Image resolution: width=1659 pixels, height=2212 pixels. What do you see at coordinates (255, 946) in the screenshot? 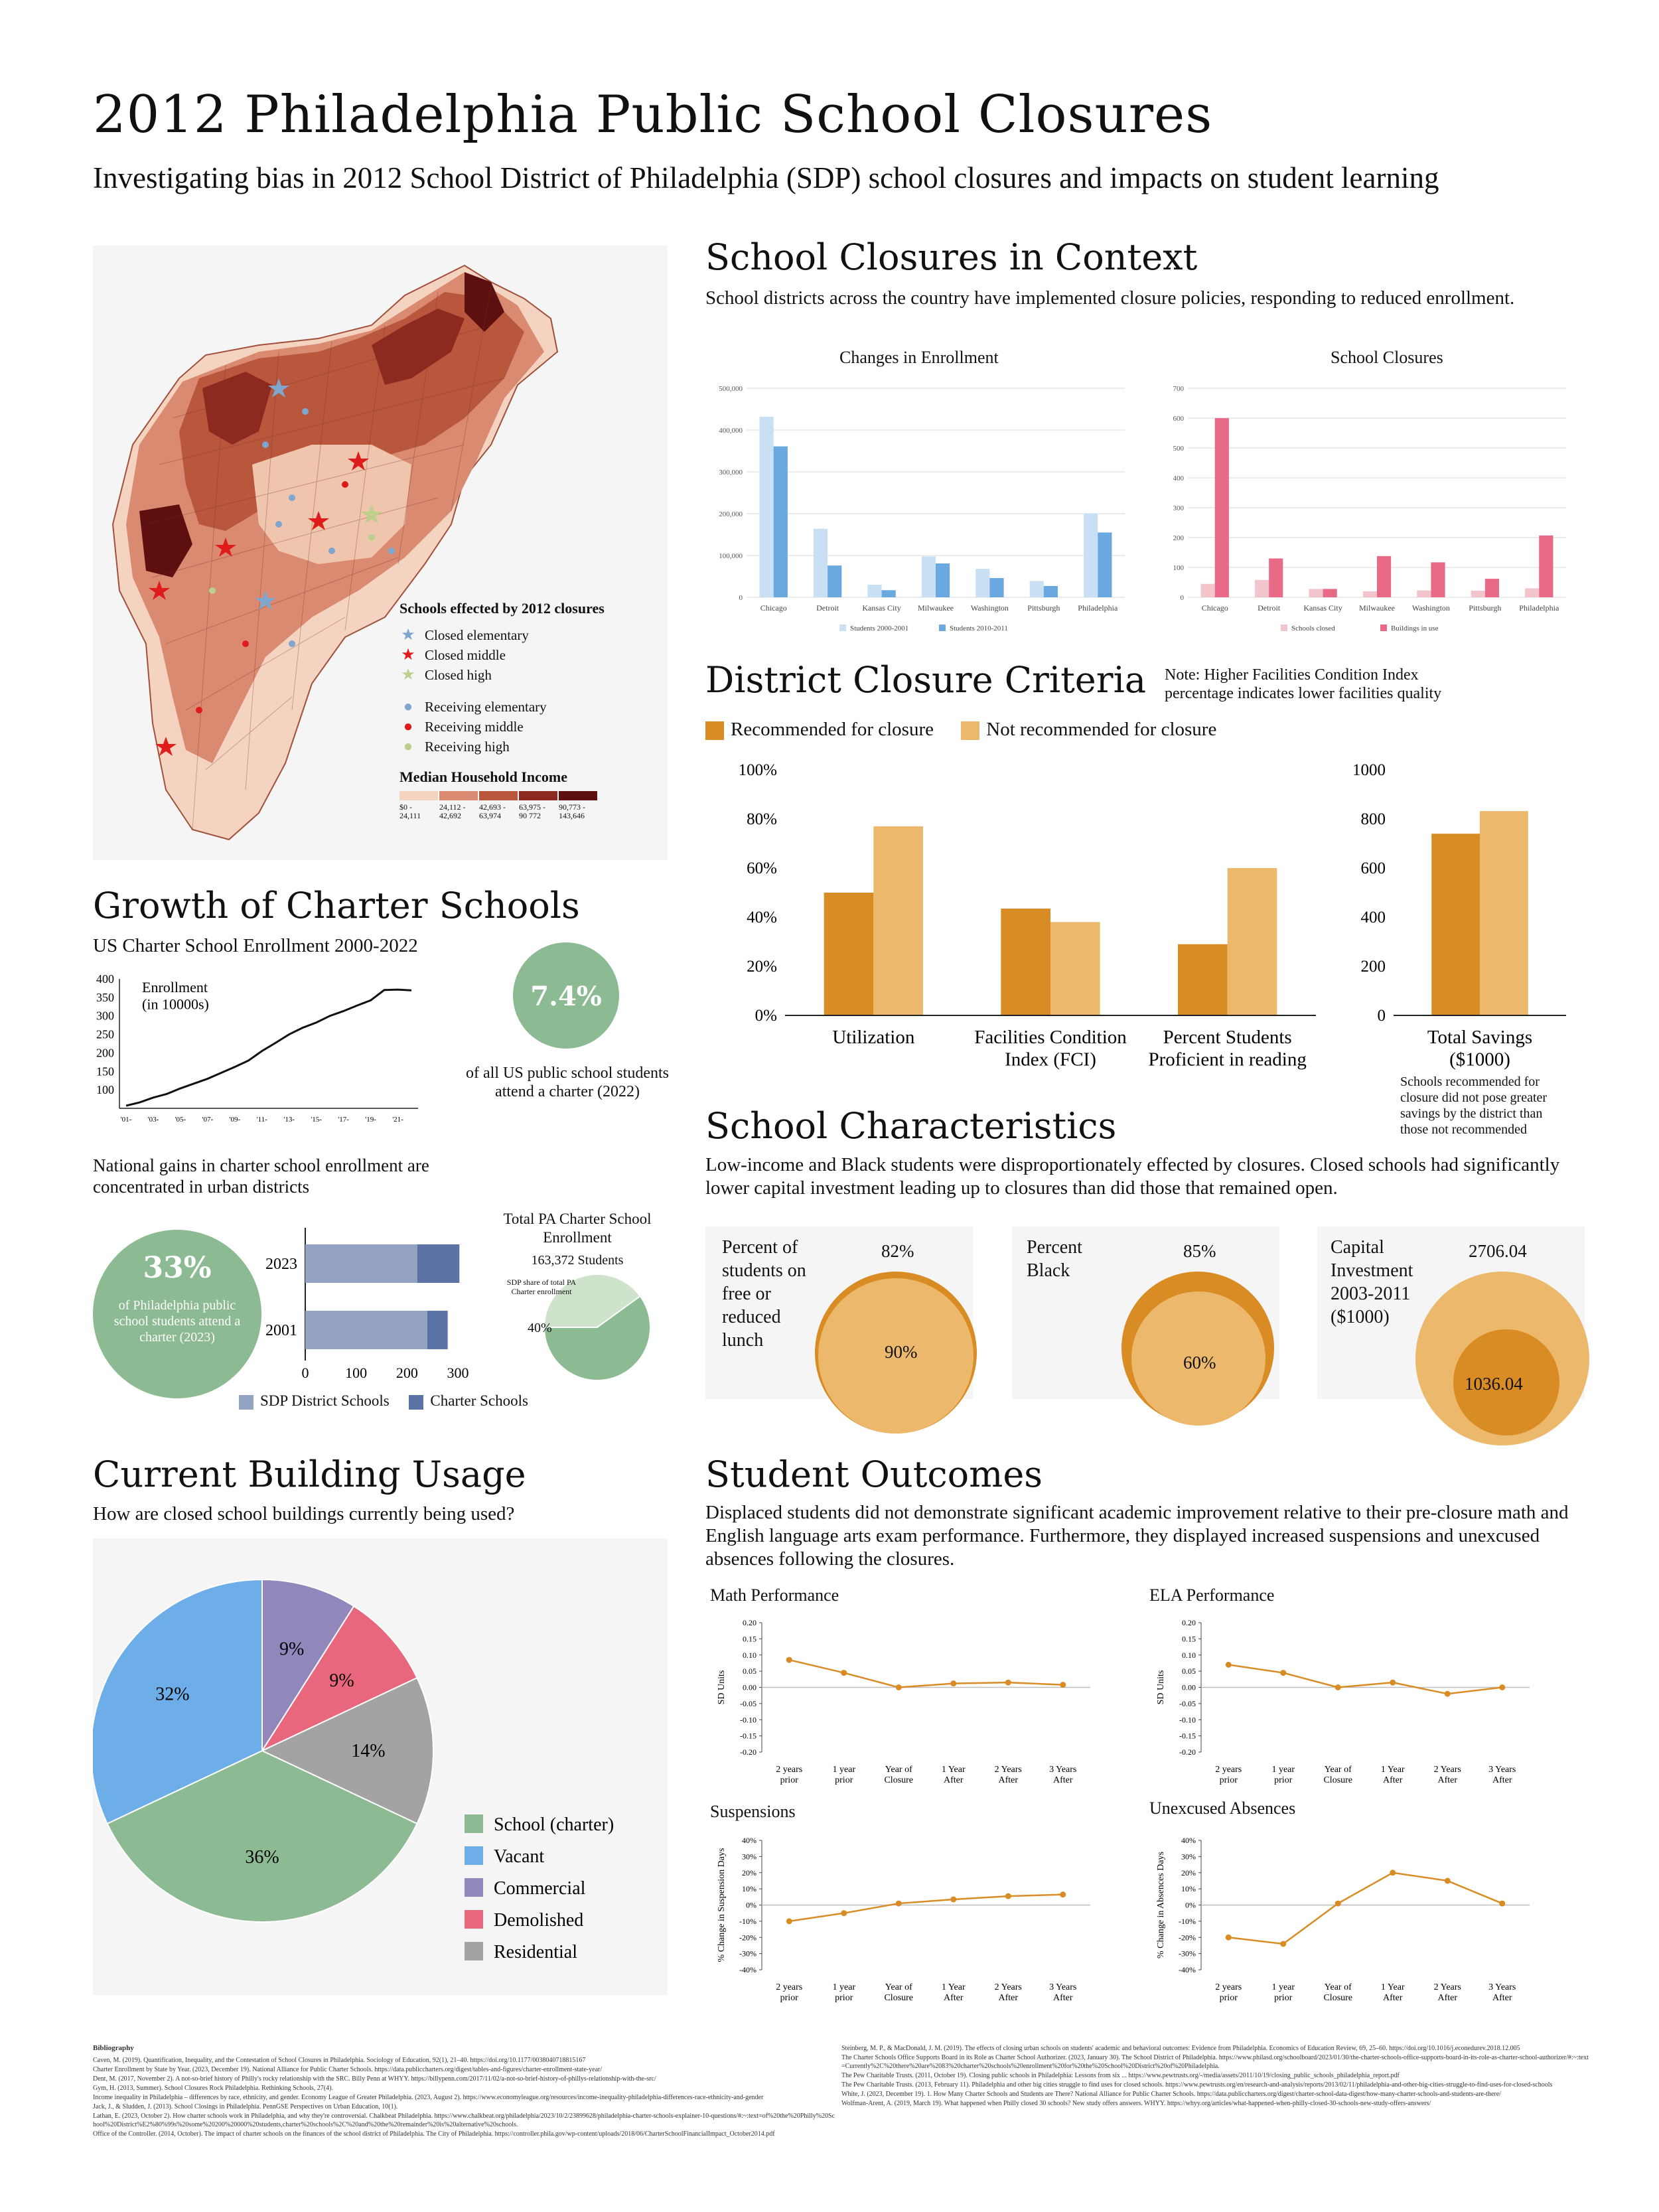
I see `charter-chart-title: US Charter School Enrollment 2000-2022` at bounding box center [255, 946].